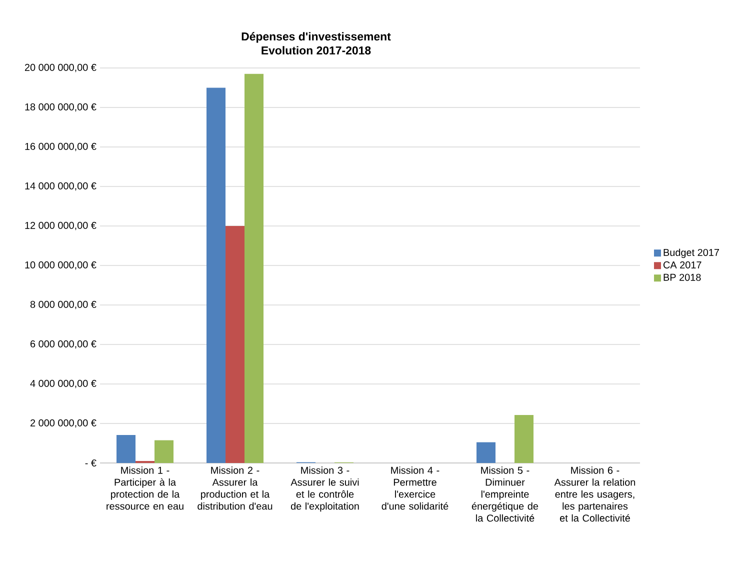 Image resolution: width=730 pixels, height=569 pixels. Describe the element at coordinates (682, 264) in the screenshot. I see `legend-label: CA 2017` at that location.